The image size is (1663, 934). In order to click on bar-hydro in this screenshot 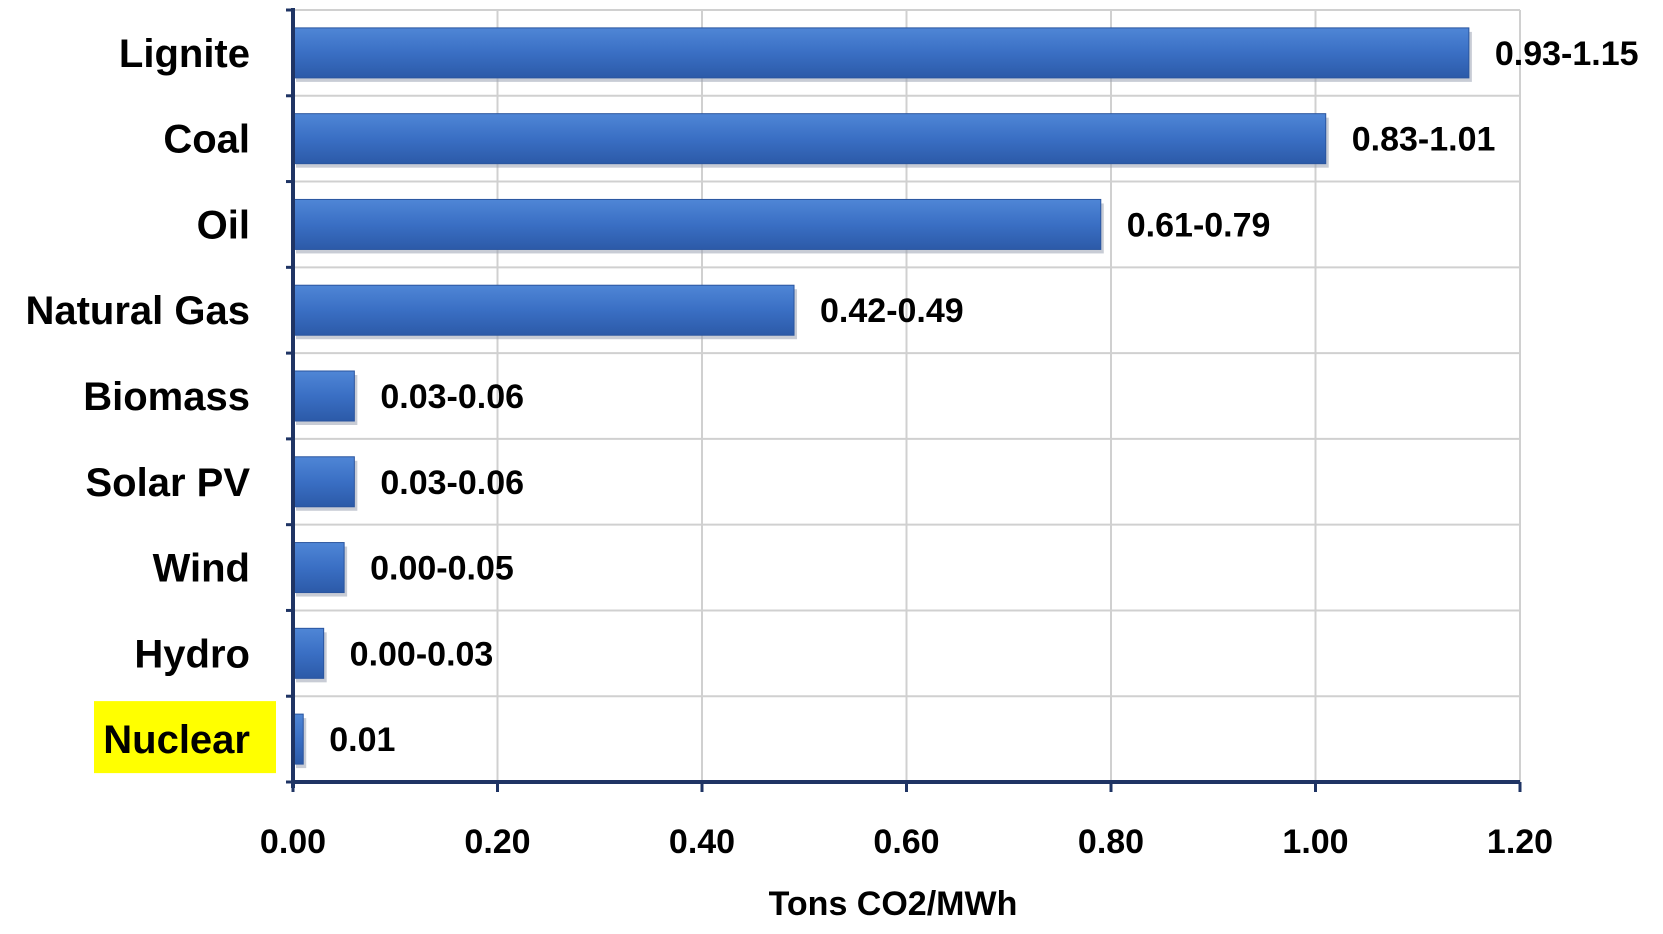, I will do `click(308, 653)`.